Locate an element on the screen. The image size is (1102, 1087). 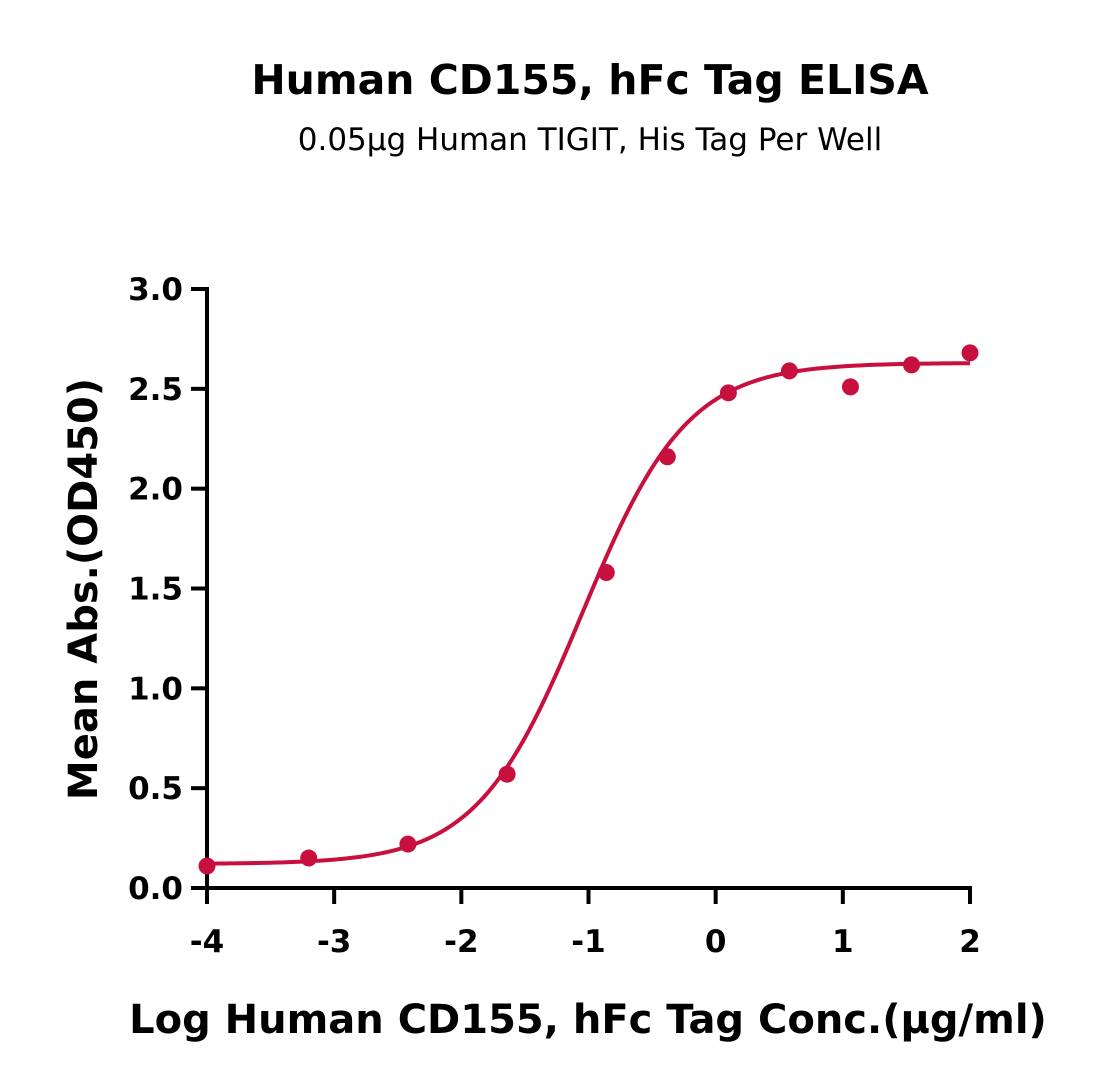
x-tick-label: -4 is located at coordinates (207, 942).